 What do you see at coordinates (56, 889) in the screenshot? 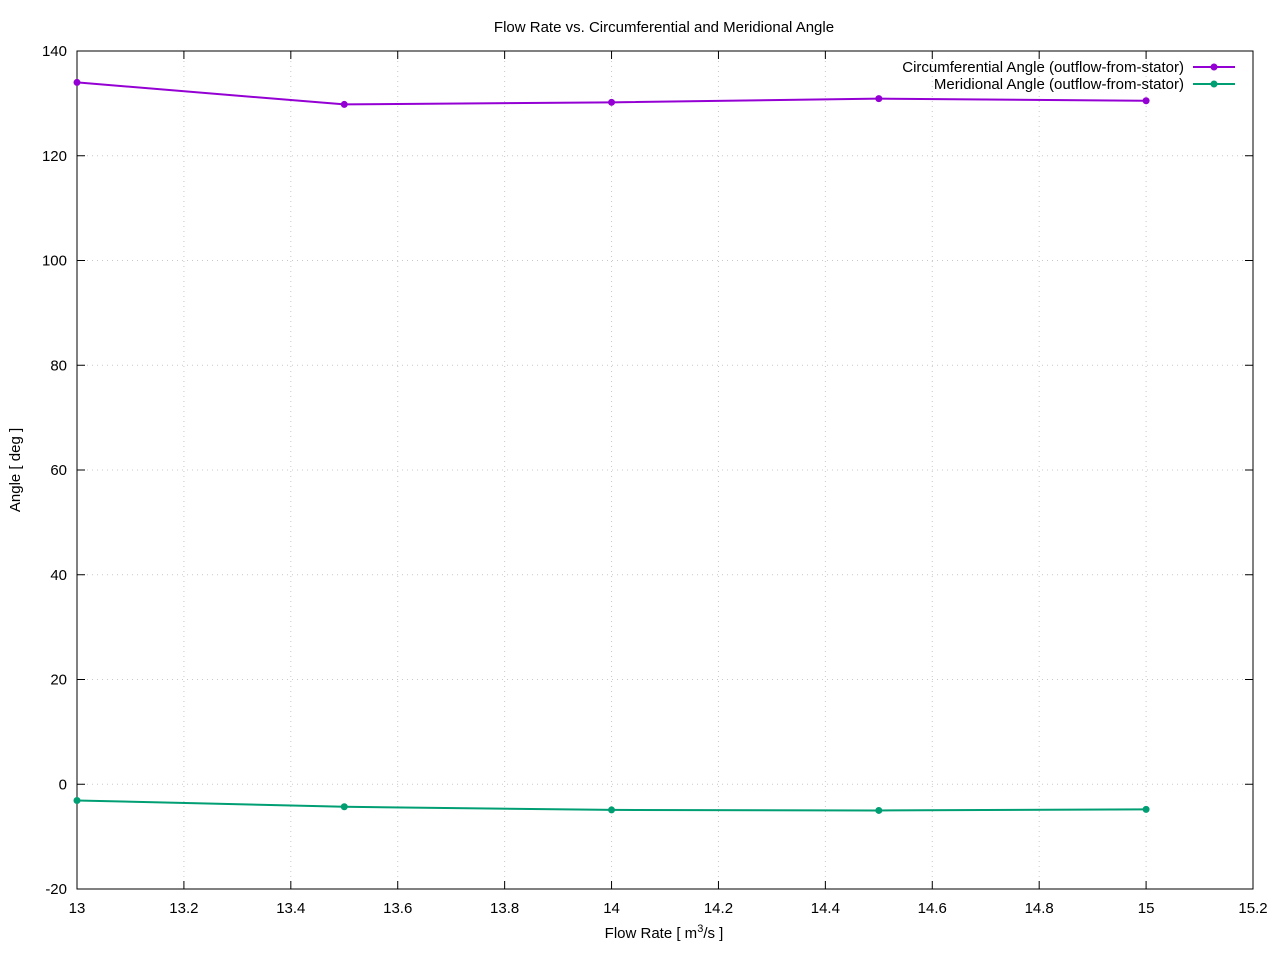
I see `y-tick-label: -20` at bounding box center [56, 889].